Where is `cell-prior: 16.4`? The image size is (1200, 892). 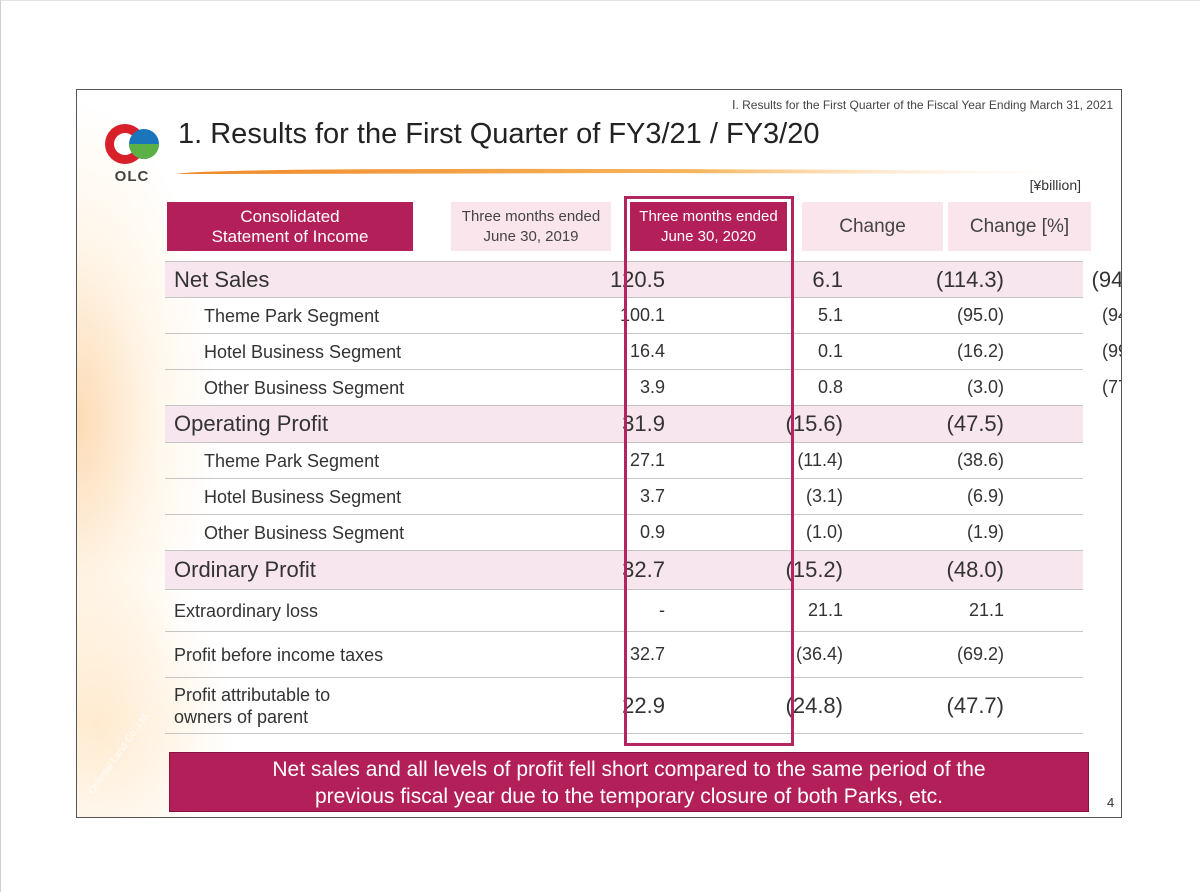 cell-prior: 16.4 is located at coordinates (647, 351).